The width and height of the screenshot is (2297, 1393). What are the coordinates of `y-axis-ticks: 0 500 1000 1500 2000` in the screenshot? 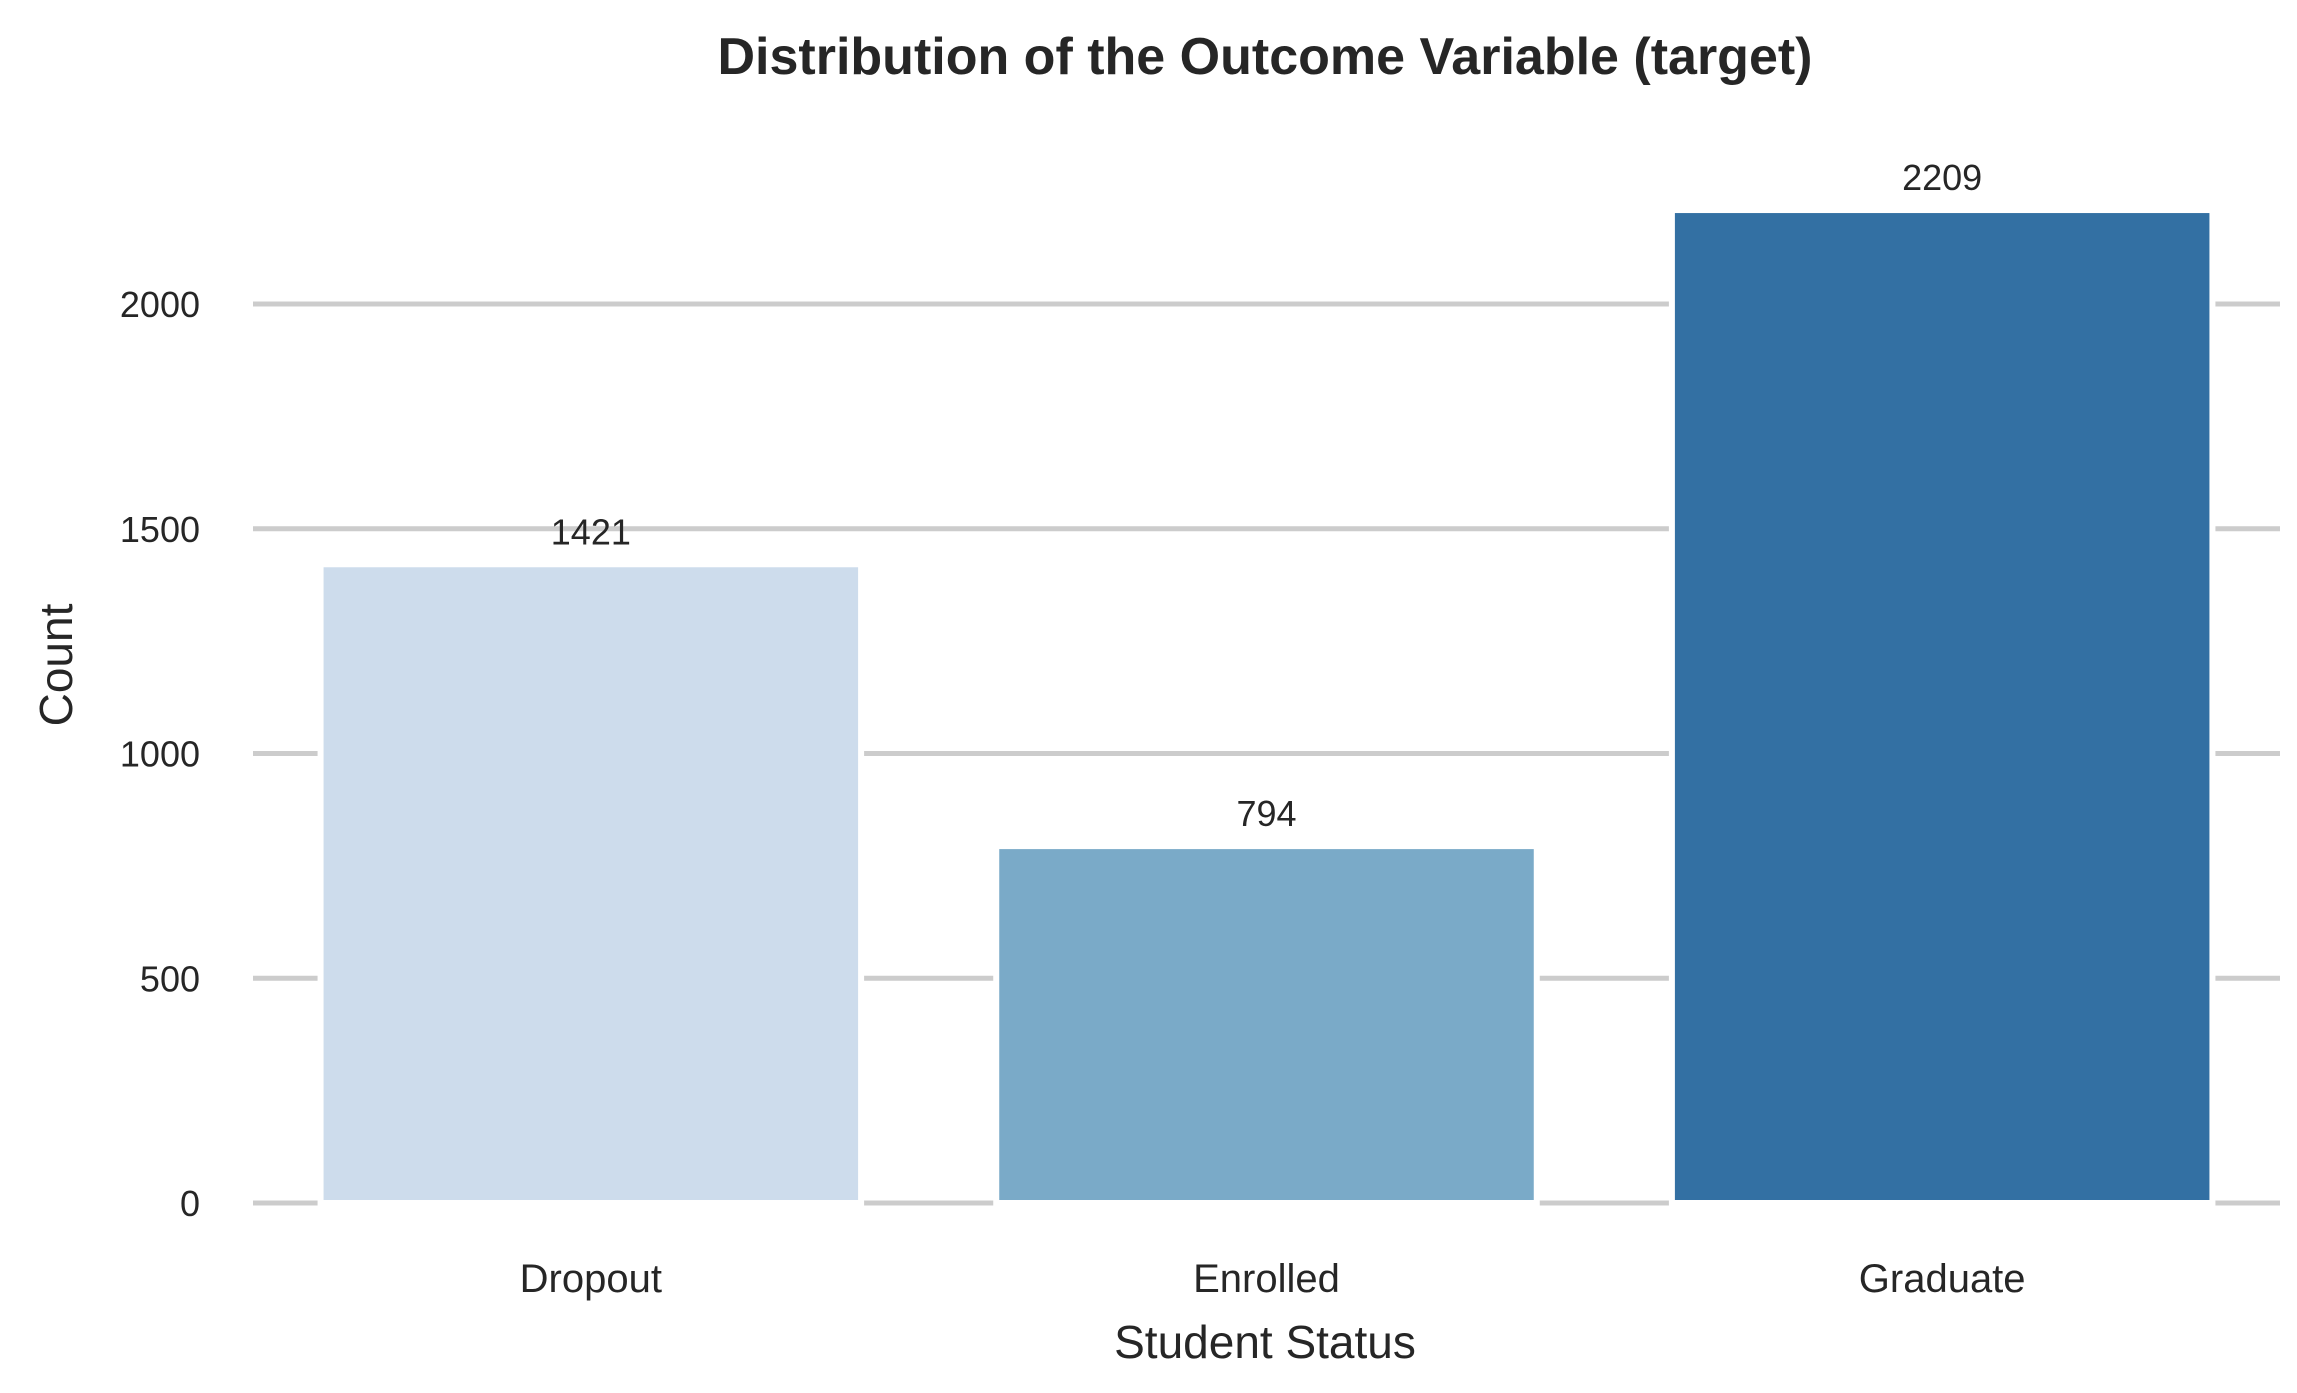 It's located at (160, 754).